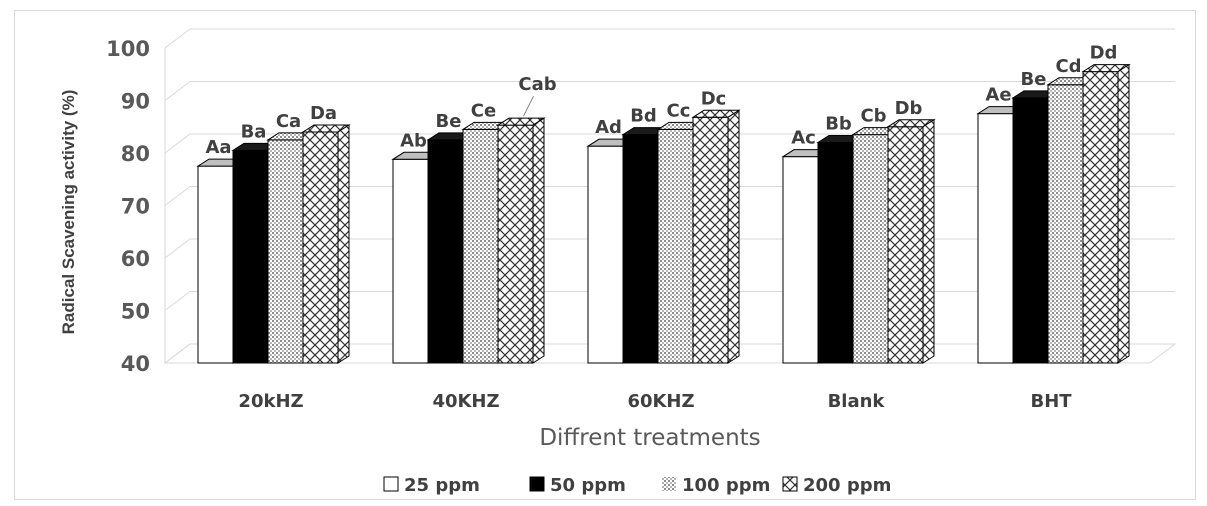 Image resolution: width=1207 pixels, height=506 pixels. What do you see at coordinates (68, 212) in the screenshot?
I see `y-axis-title: Radical Scavening activity (%)` at bounding box center [68, 212].